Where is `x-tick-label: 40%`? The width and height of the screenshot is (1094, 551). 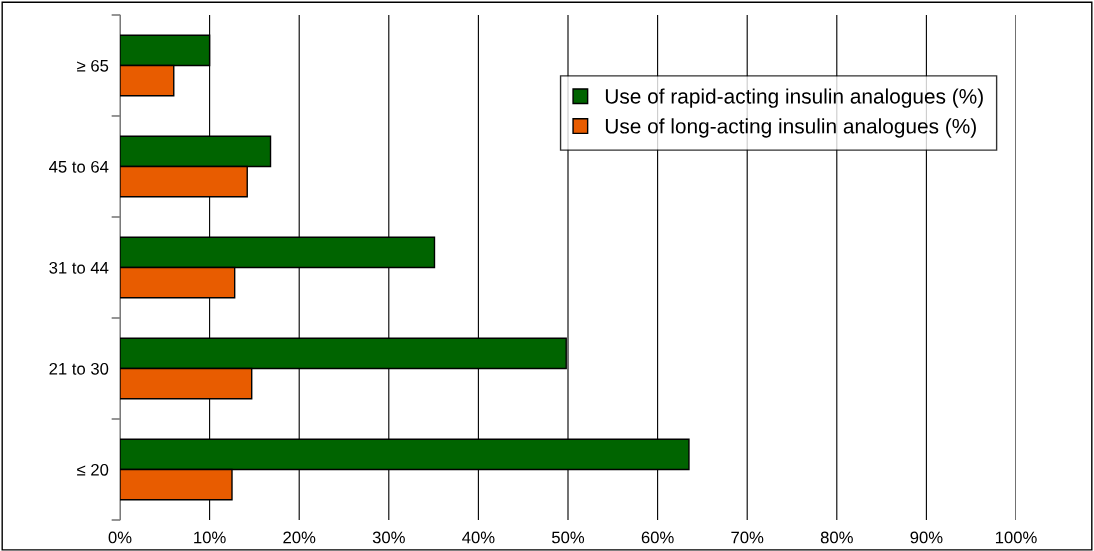 x-tick-label: 40% is located at coordinates (478, 537).